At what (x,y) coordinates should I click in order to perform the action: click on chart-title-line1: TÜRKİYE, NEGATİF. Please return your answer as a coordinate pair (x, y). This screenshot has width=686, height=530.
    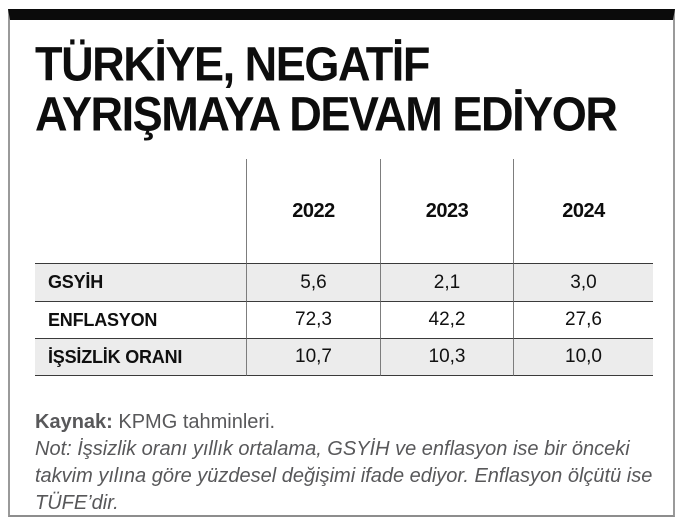
    Looking at the image, I should click on (232, 63).